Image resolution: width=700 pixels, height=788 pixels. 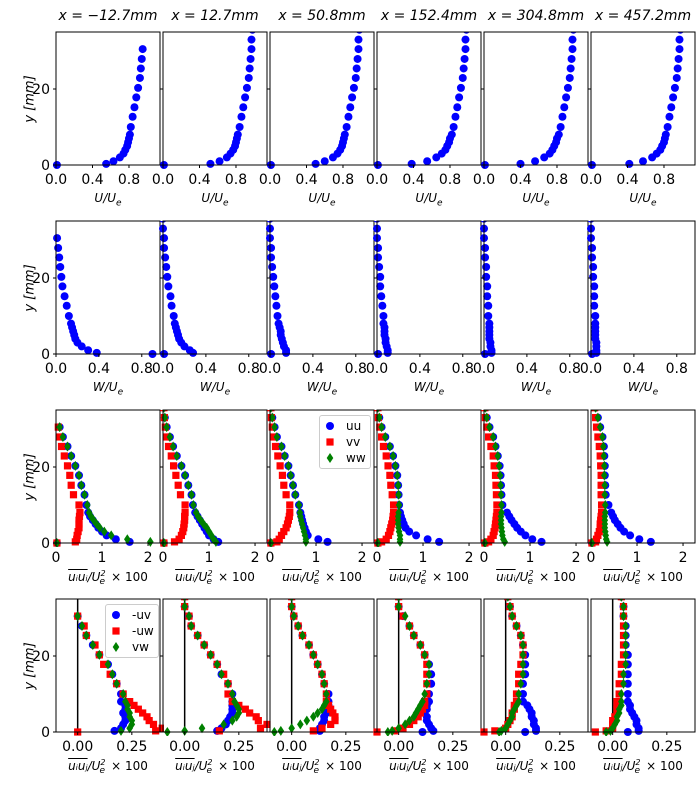 What do you see at coordinates (98, 676) in the screenshot?
I see `subplot-r4-c1: 0 20 0.00 0.25` at bounding box center [98, 676].